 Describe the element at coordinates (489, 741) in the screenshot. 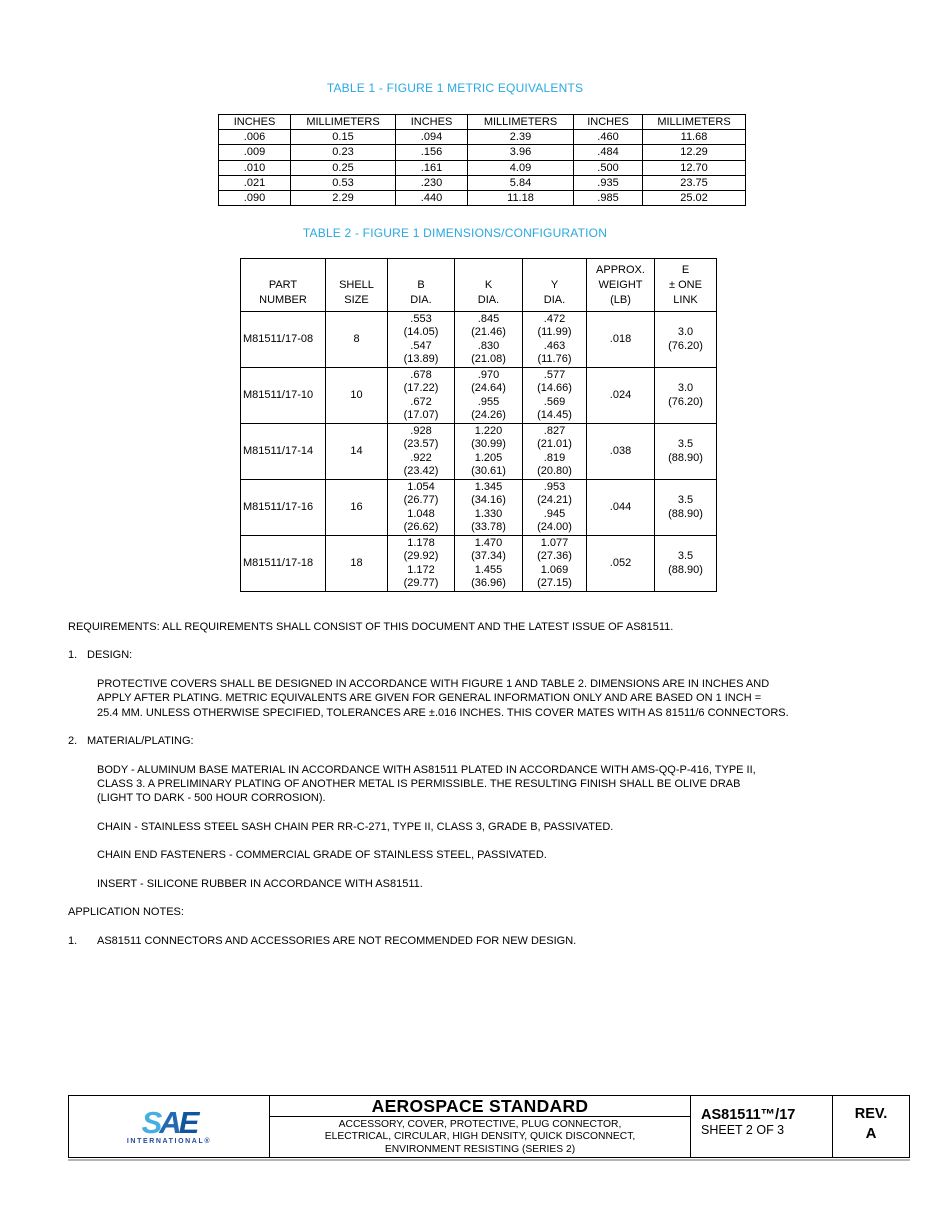

I see `section-2-heading: 2. MATERIAL/PLATING:` at that location.